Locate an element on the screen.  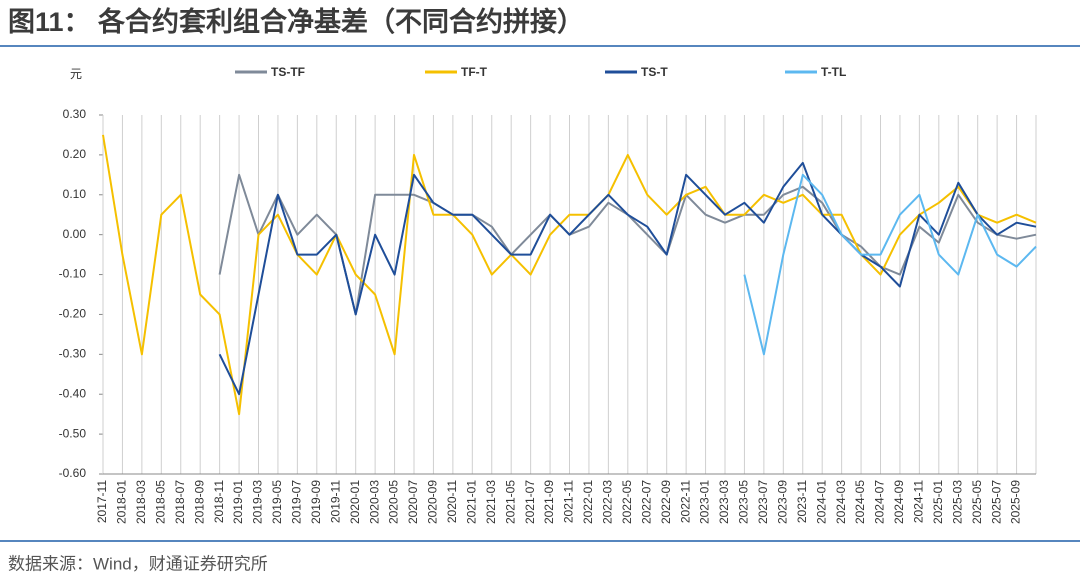
x-tick-label: 2020-07 is located at coordinates (413, 502).